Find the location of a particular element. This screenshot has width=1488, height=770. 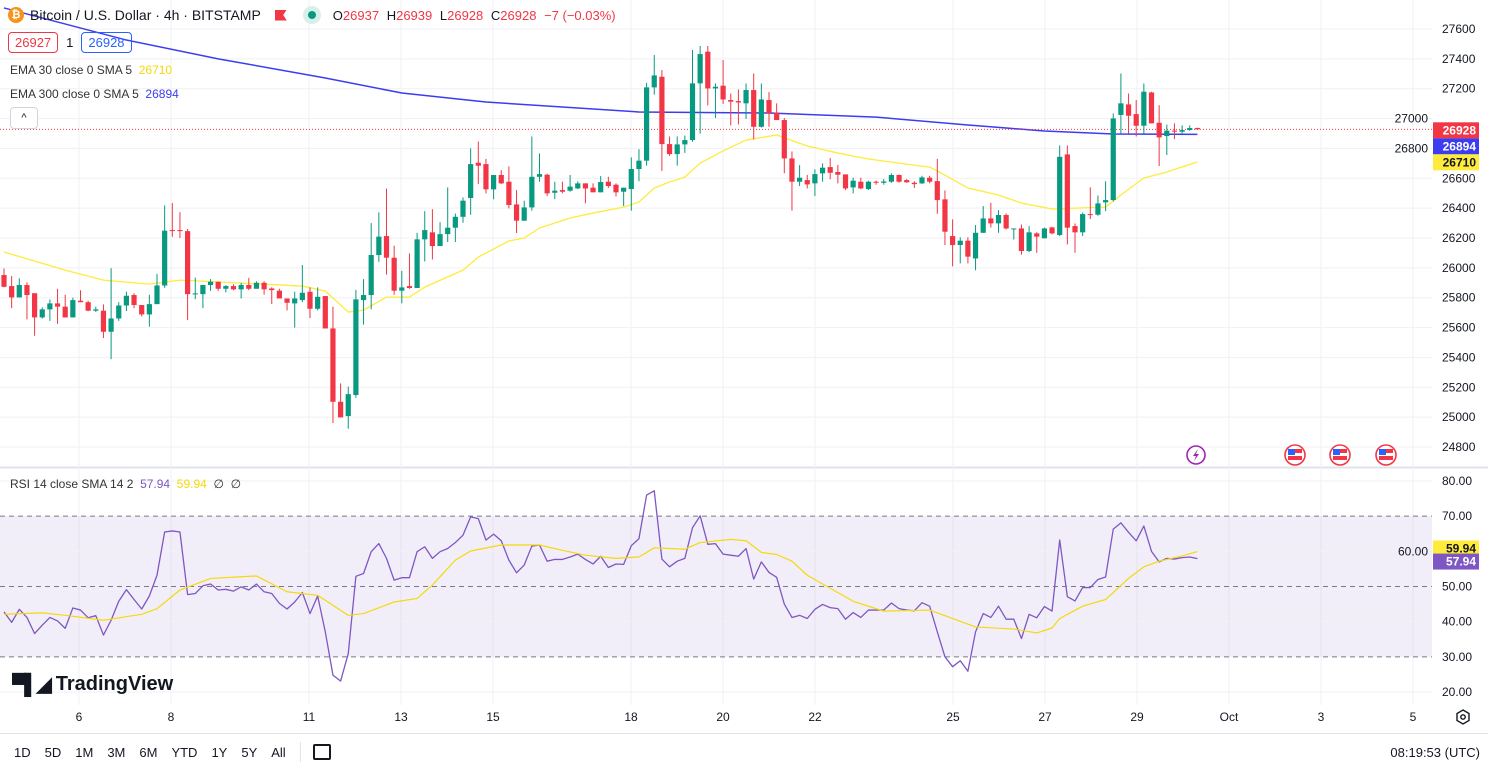

lightning-icon is located at coordinates (1196, 455).